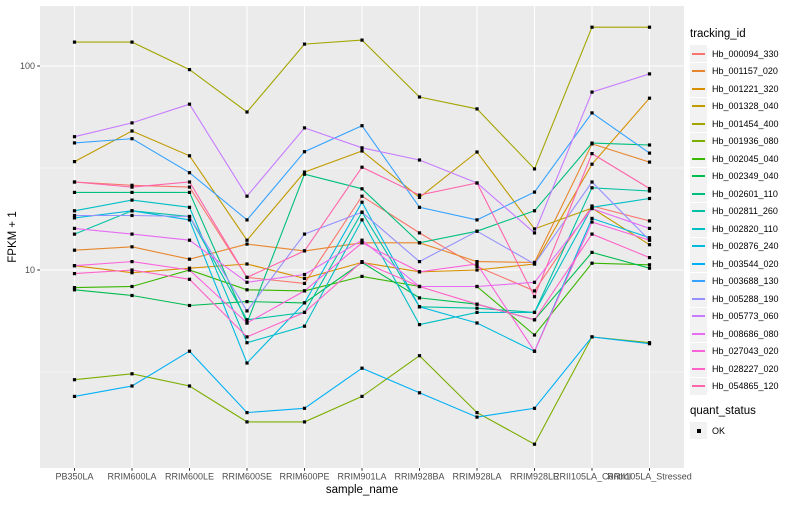  What do you see at coordinates (476, 477) in the screenshot?
I see `x-tick-label: RRIM928LA` at bounding box center [476, 477].